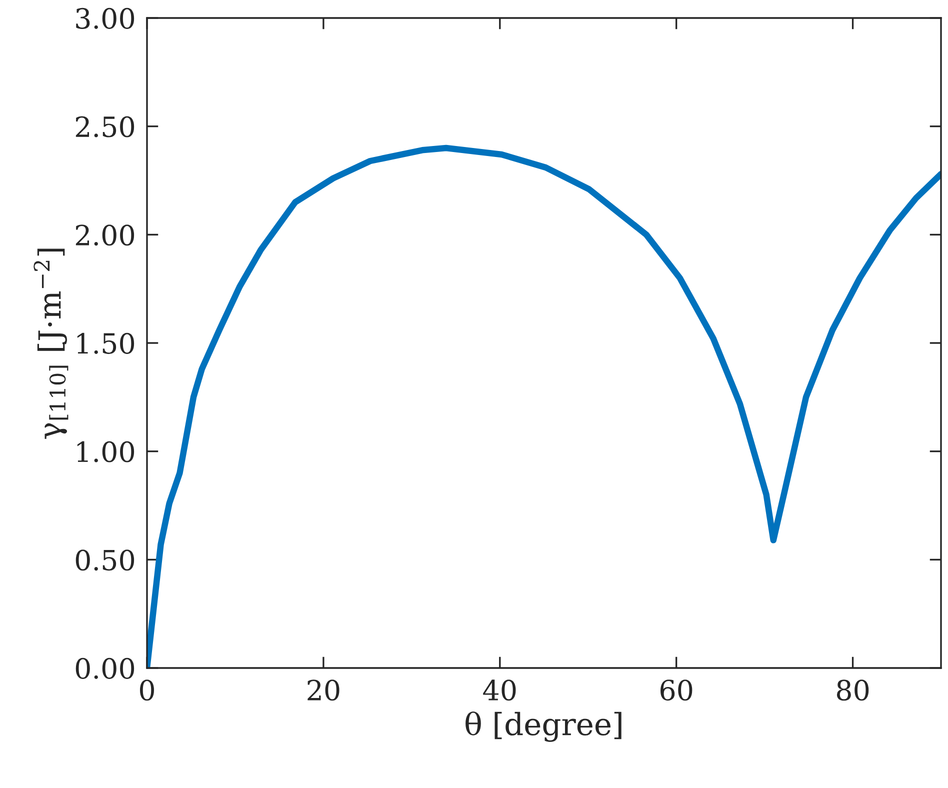 This screenshot has width=948, height=788. I want to click on y-tick-label: 1.00, so click(105, 451).